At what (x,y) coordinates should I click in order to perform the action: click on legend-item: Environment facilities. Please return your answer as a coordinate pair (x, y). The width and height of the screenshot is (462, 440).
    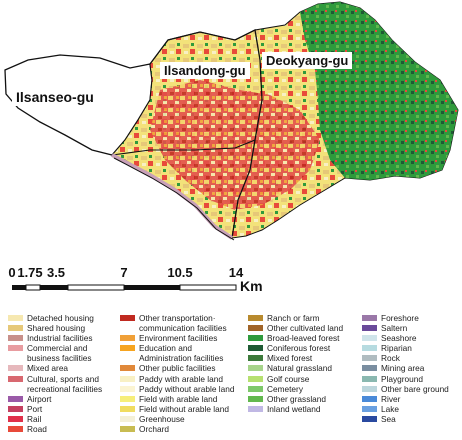
    Looking at the image, I should click on (184, 338).